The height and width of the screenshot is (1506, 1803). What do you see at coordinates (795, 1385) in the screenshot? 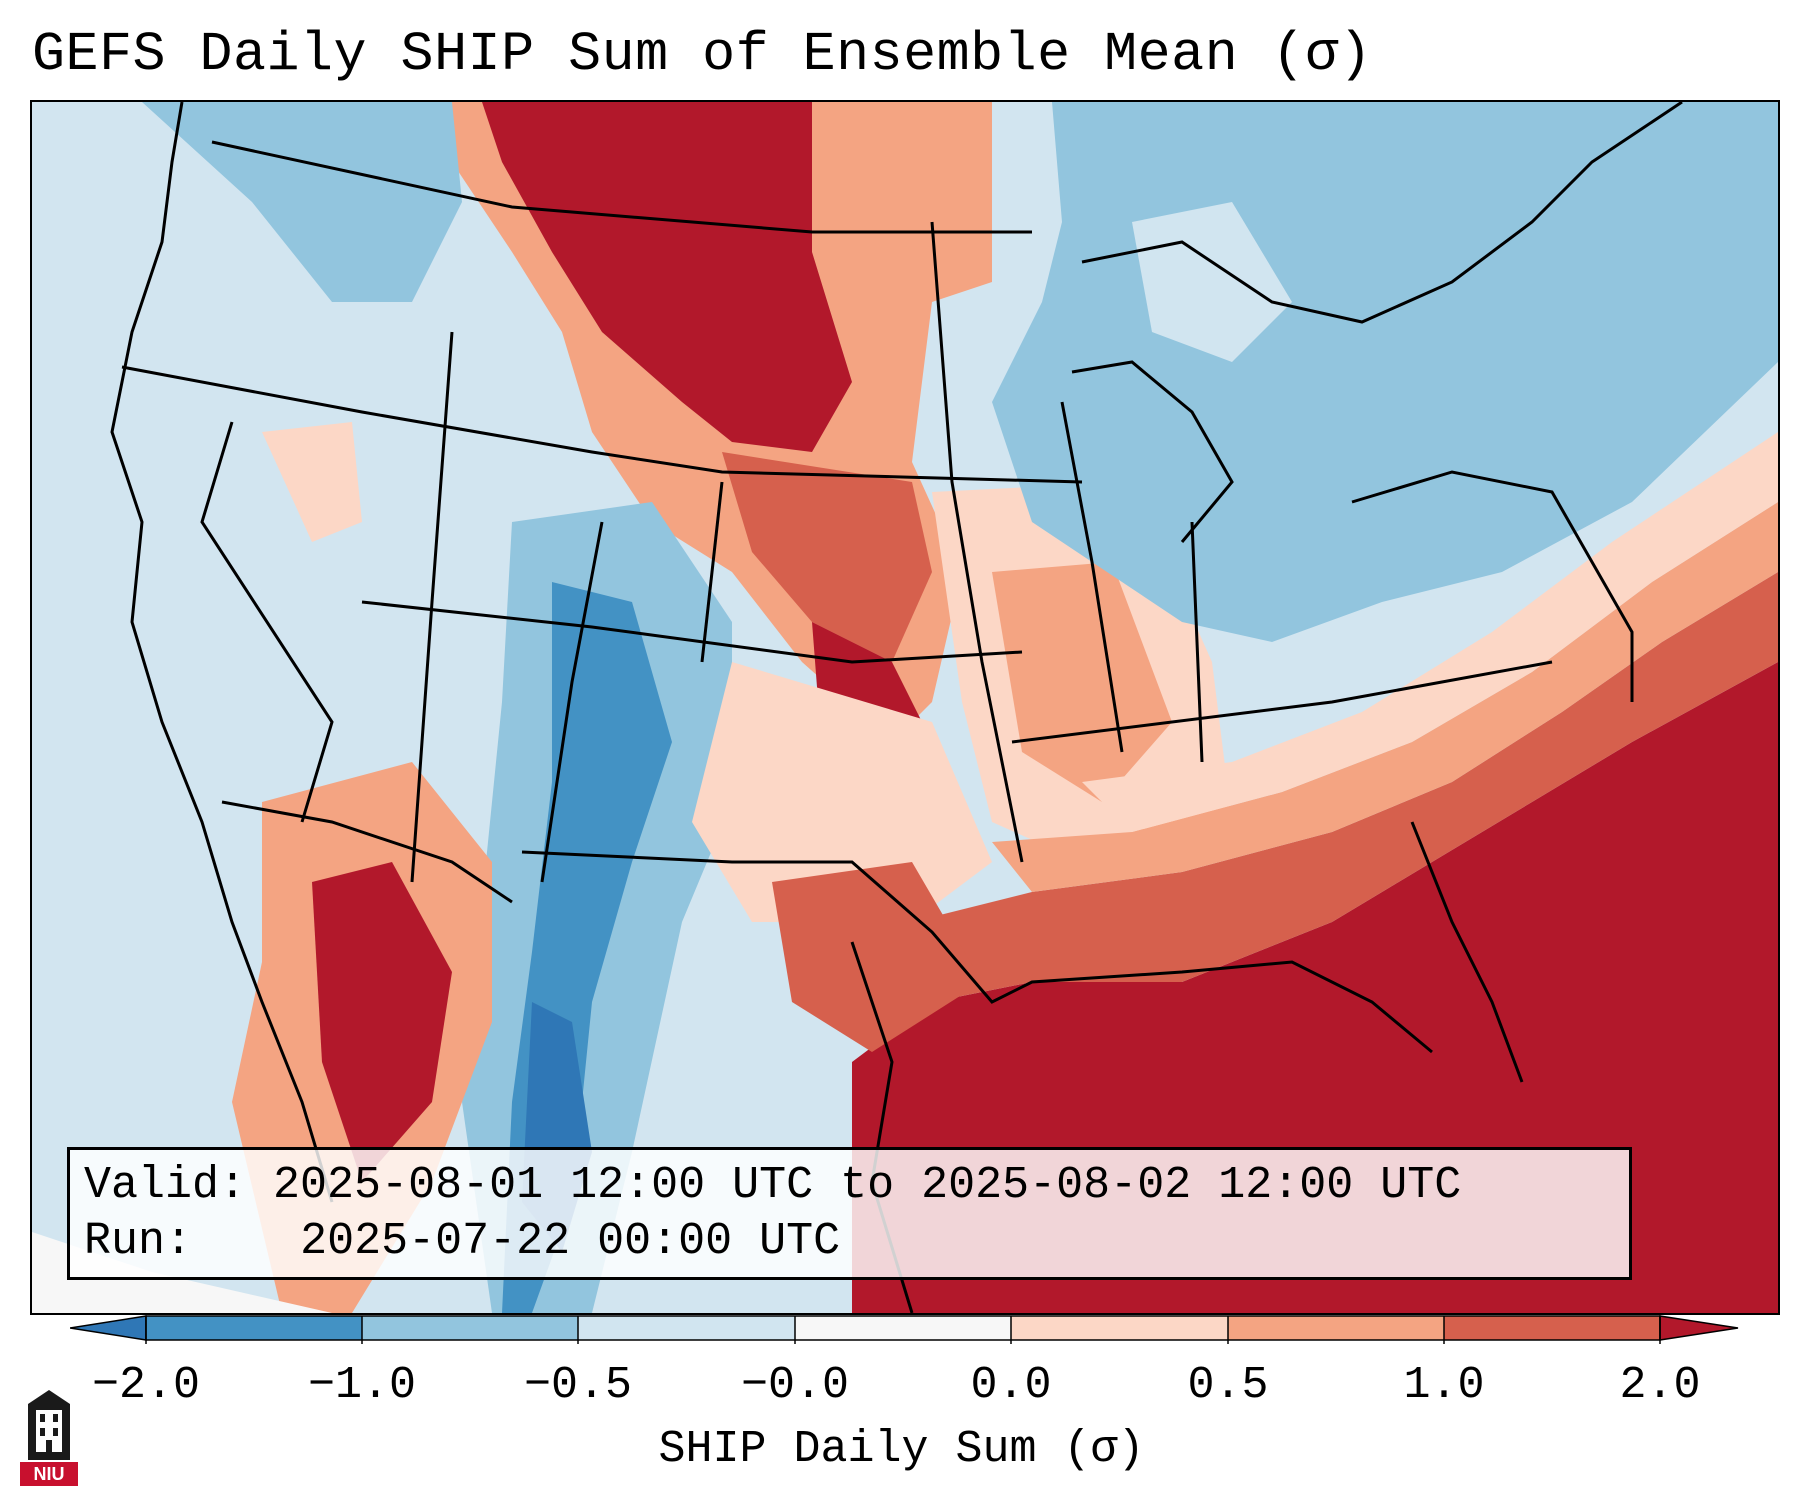
I see `colorbar-tick: −0.0` at bounding box center [795, 1385].